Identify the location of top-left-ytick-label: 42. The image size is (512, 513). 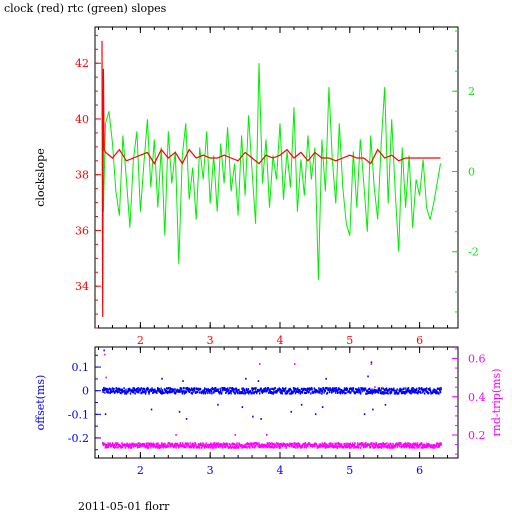
(82, 63).